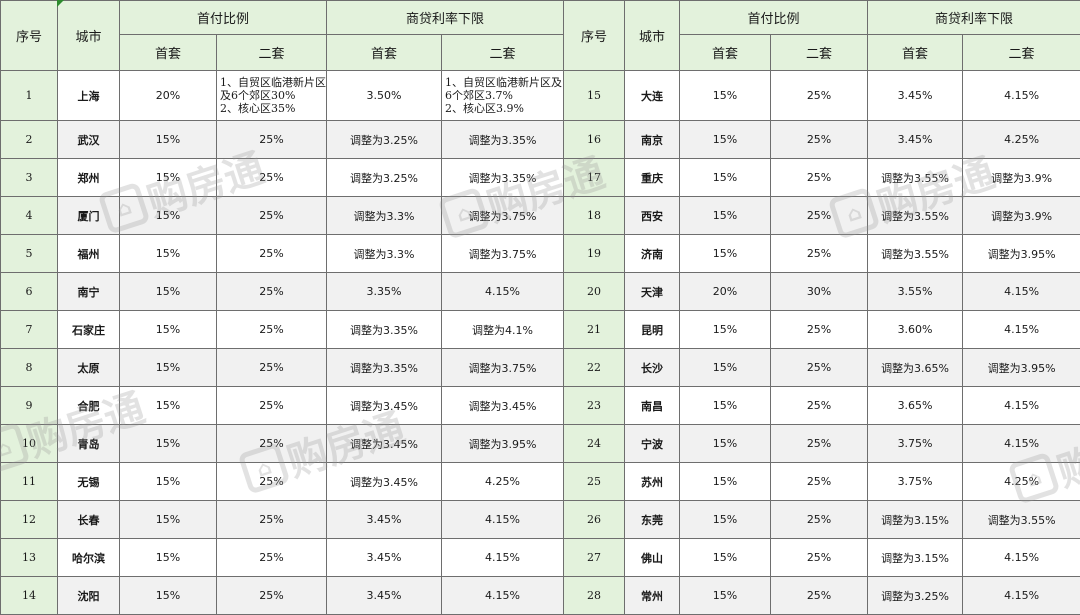 The image size is (1080, 615). I want to click on city-name-right: 长沙, so click(652, 367).